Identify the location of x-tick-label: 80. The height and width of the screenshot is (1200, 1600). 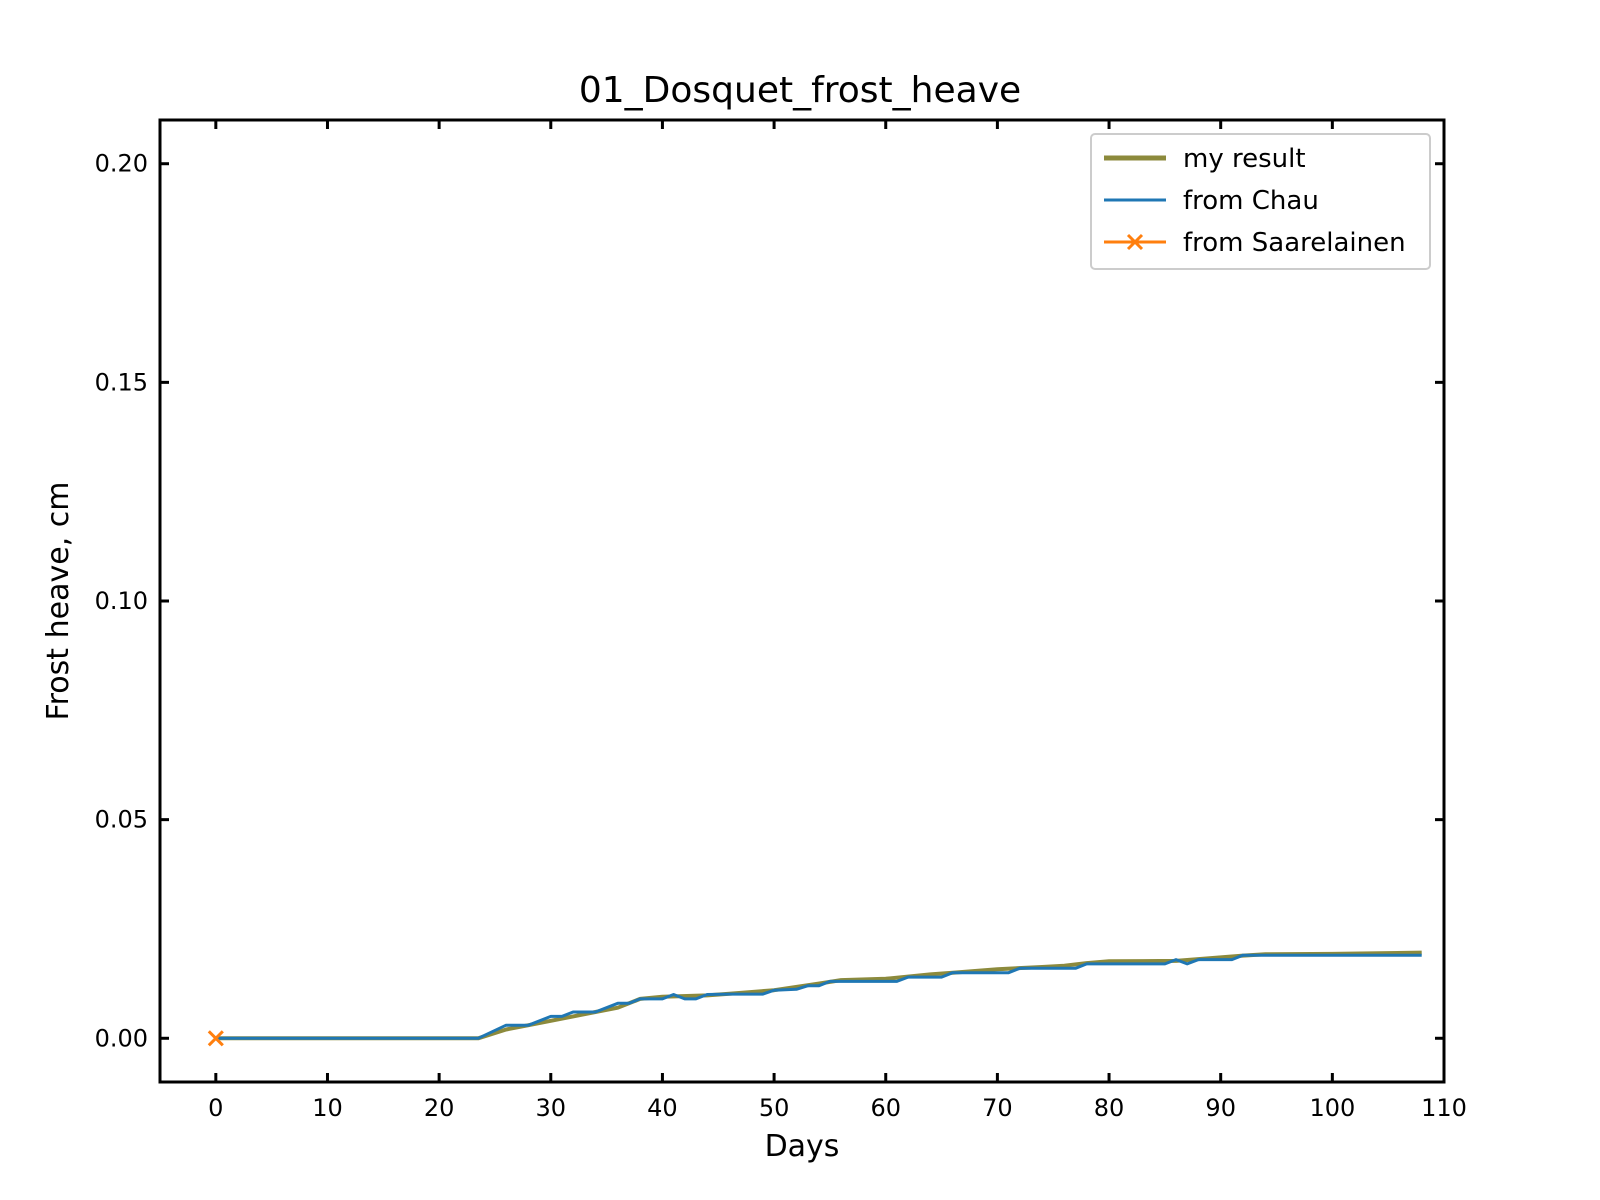
(1109, 1108).